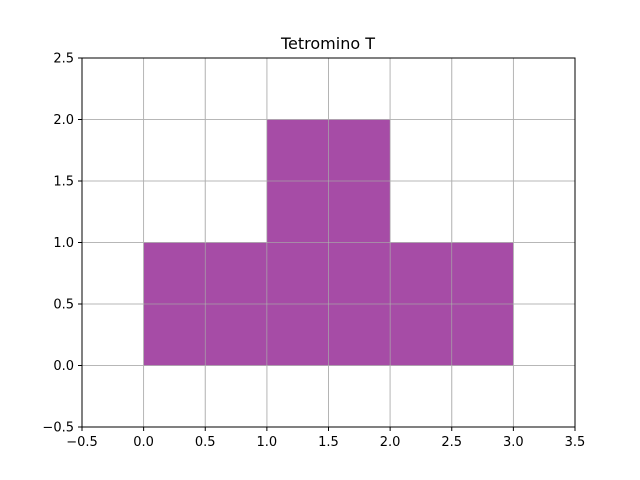  What do you see at coordinates (575, 442) in the screenshot?
I see `x-tick-label: 3.5` at bounding box center [575, 442].